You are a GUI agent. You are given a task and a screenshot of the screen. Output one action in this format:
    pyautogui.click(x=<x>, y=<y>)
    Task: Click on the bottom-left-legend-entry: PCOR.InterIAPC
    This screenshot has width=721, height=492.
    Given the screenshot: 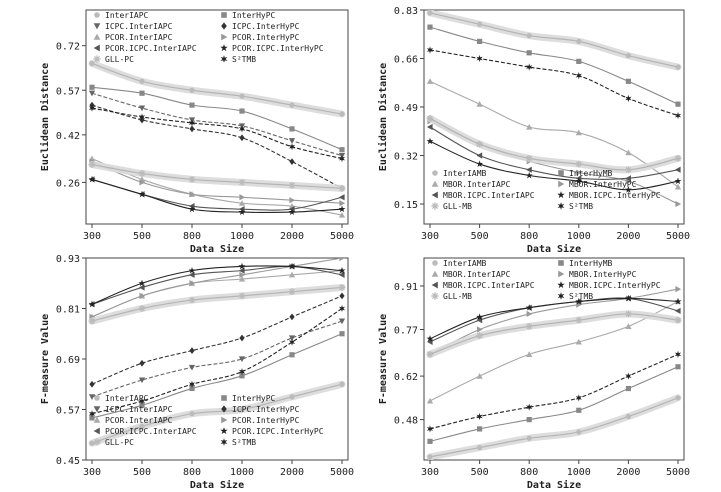 What is the action you would take?
    pyautogui.click(x=133, y=420)
    